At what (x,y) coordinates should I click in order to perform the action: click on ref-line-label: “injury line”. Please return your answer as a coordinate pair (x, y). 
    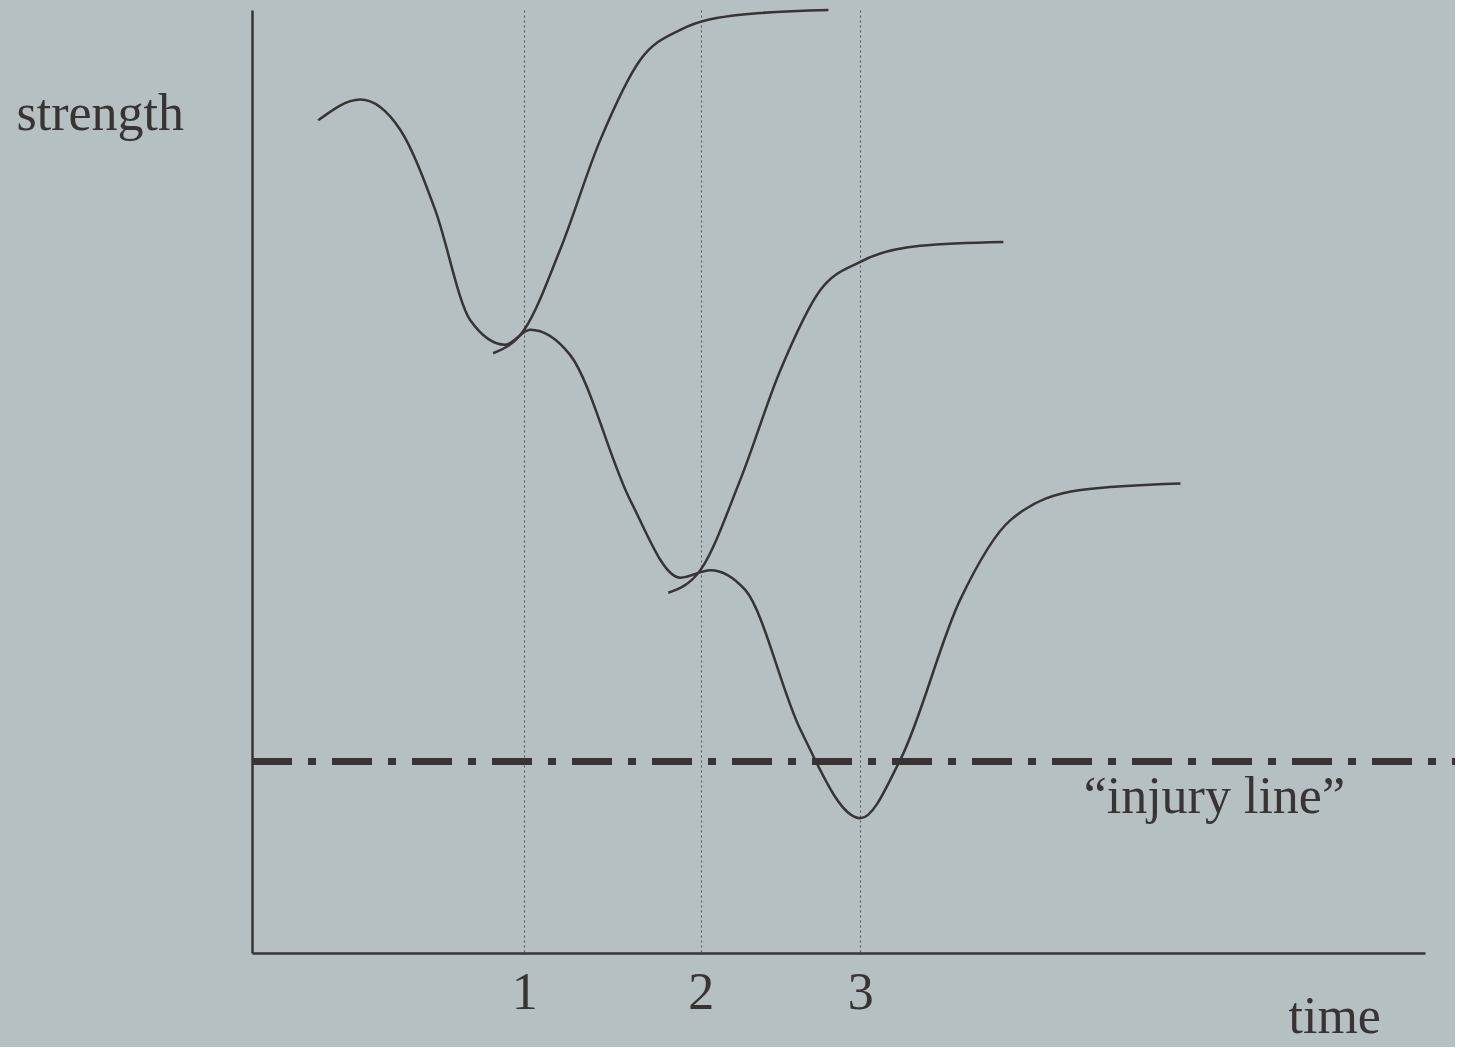
    Looking at the image, I should click on (1214, 795).